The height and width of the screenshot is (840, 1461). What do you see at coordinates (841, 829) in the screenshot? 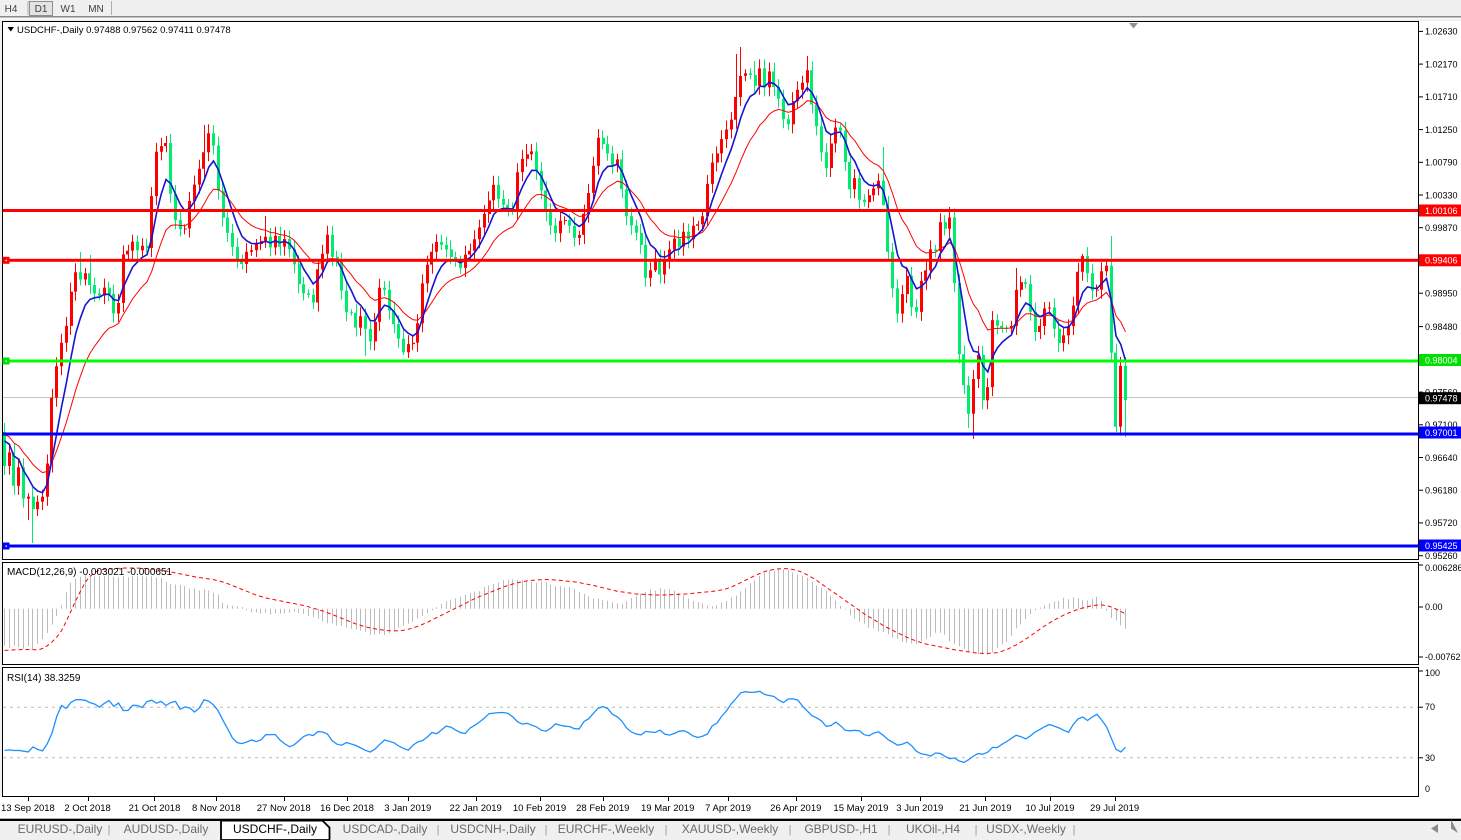
I see `svg-text: GBPUSD-,H1` at bounding box center [841, 829].